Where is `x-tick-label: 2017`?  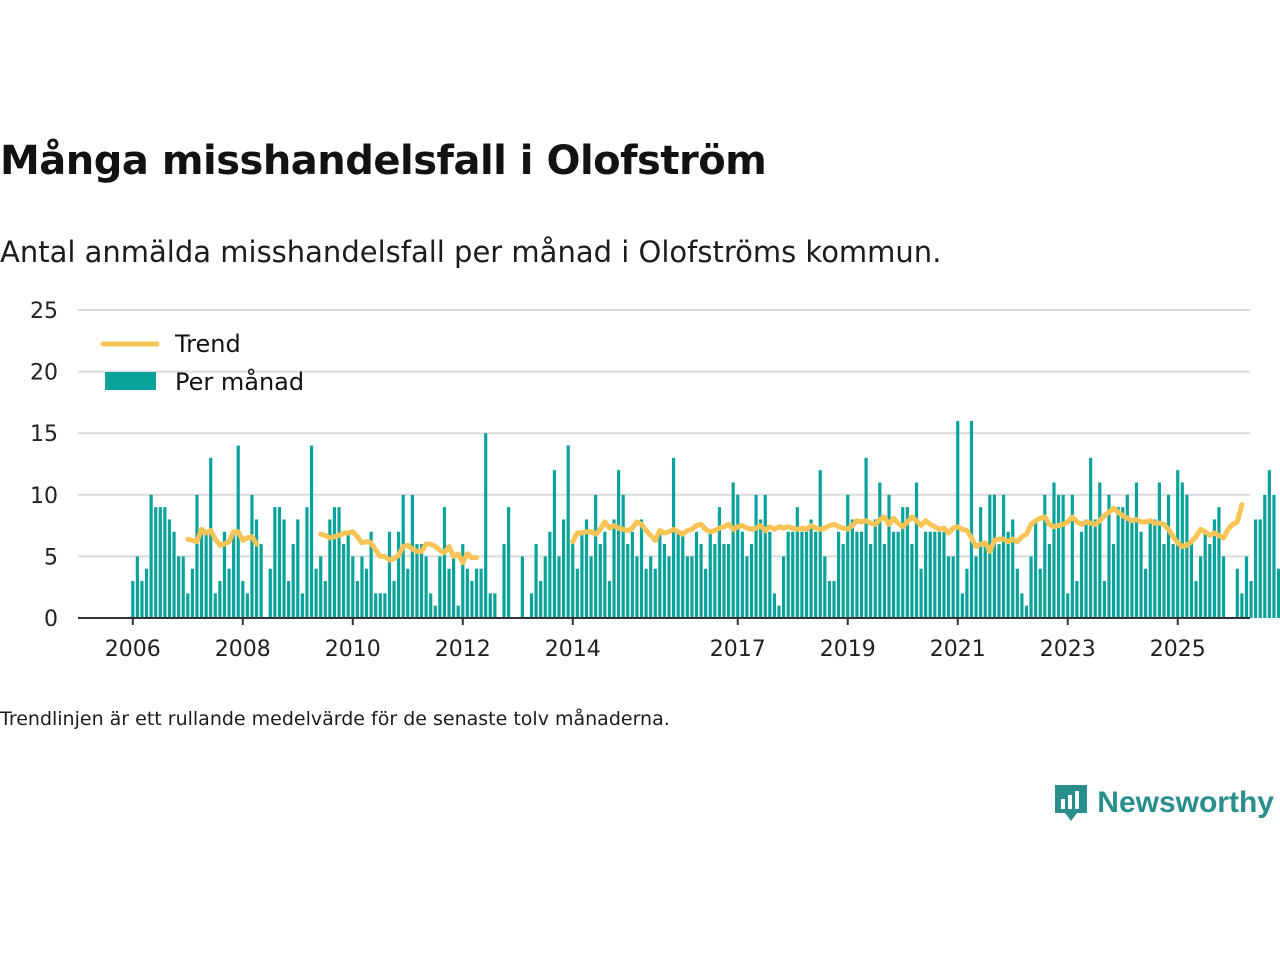 x-tick-label: 2017 is located at coordinates (738, 649).